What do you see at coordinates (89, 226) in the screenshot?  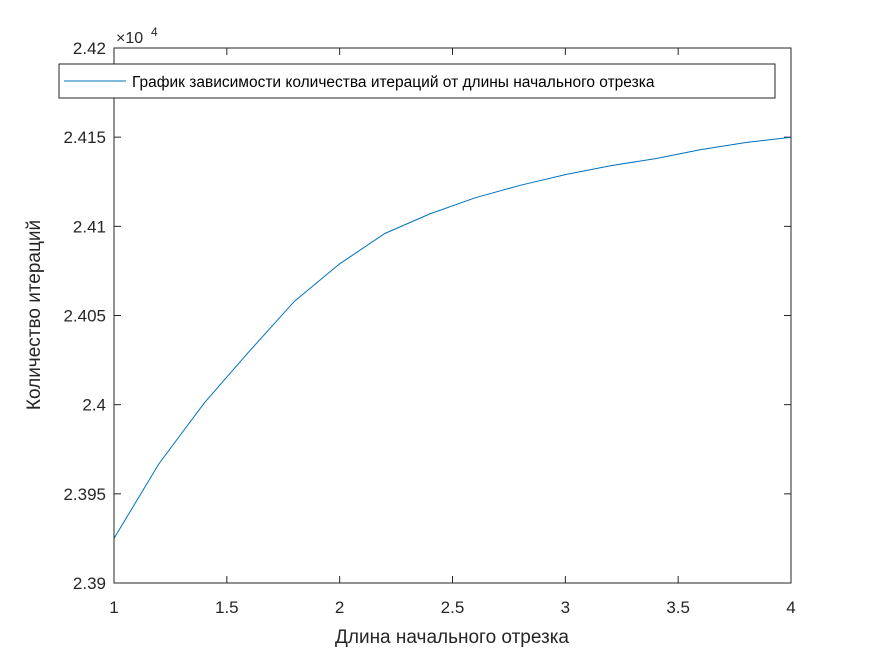 I see `y-tick-label: 2.41` at bounding box center [89, 226].